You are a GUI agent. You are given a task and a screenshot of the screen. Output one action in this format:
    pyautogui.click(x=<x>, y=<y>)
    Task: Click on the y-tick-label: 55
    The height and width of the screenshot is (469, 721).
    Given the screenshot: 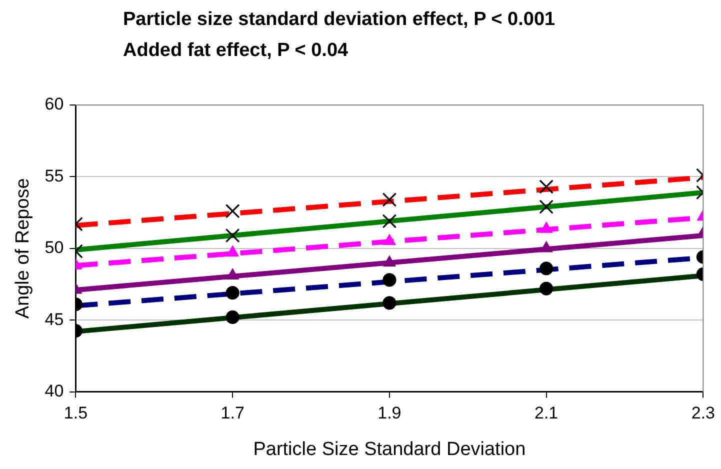 What is the action you would take?
    pyautogui.click(x=54, y=176)
    